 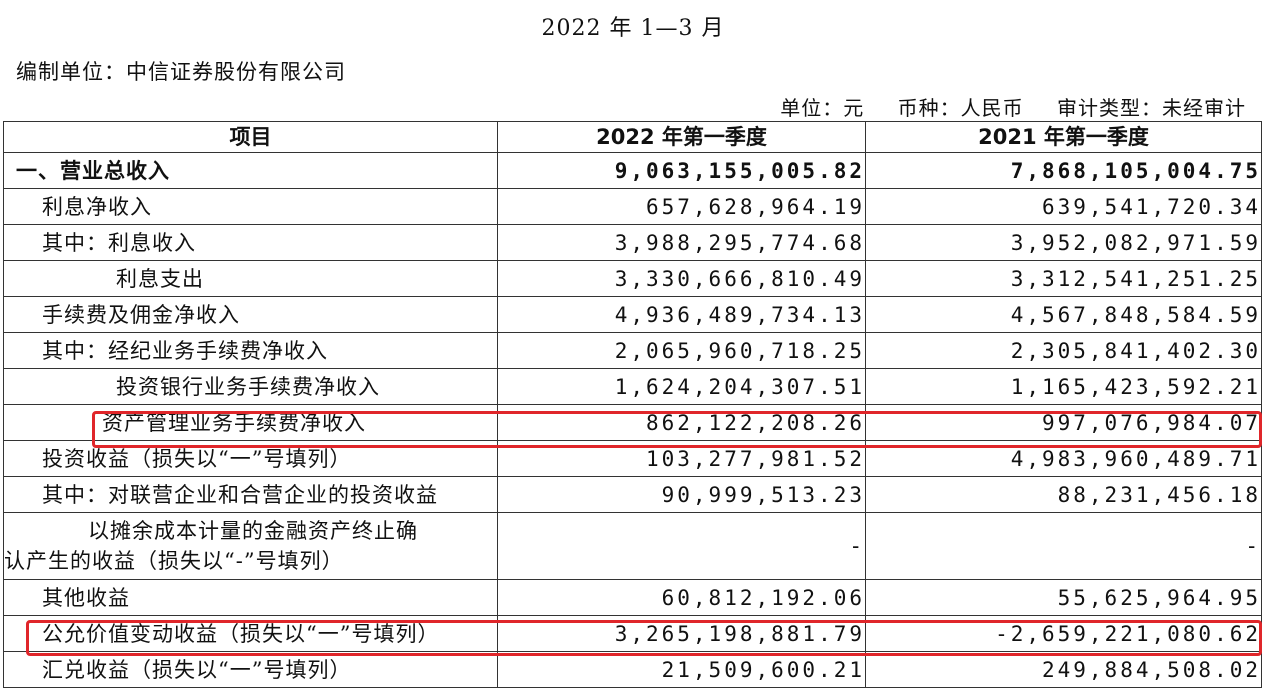 What do you see at coordinates (681, 597) in the screenshot?
I see `value-2022: 60,812,192.06` at bounding box center [681, 597].